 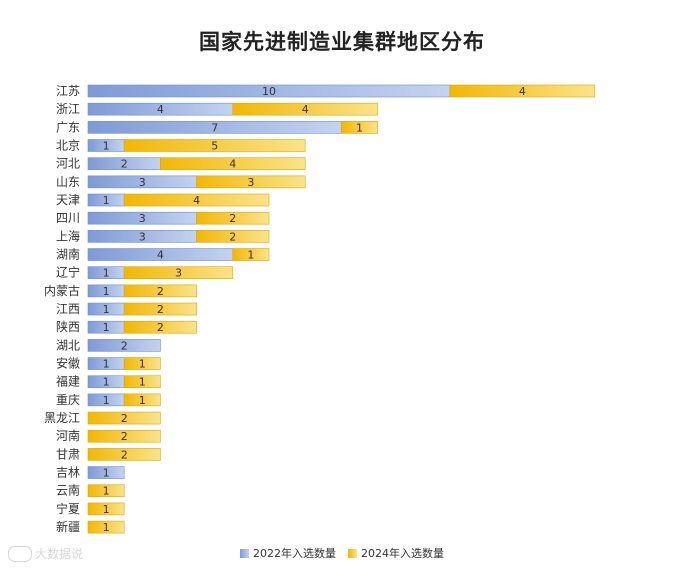 I want to click on legend-item-2022: 2022年入选数量, so click(x=288, y=553).